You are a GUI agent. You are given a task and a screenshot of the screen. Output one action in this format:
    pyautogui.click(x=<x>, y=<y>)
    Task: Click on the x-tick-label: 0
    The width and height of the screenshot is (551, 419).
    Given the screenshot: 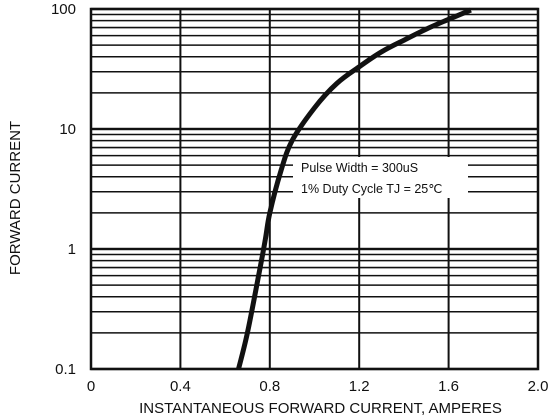 What is the action you would take?
    pyautogui.click(x=91, y=386)
    